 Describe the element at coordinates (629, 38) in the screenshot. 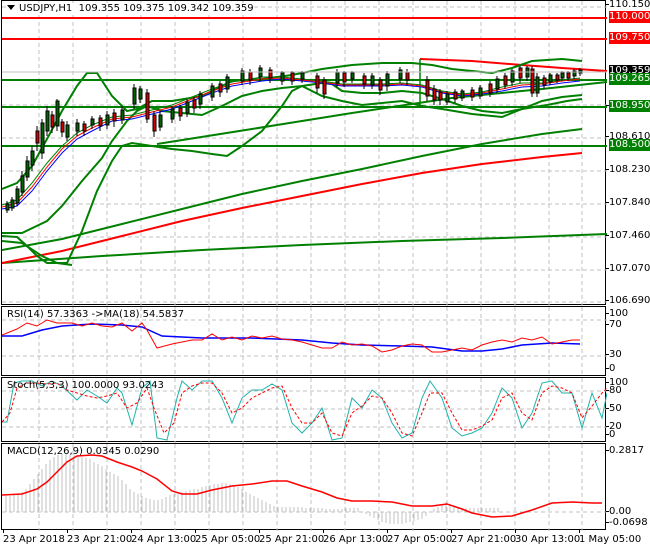

I see `resistance-label-109750: 109.750` at that location.